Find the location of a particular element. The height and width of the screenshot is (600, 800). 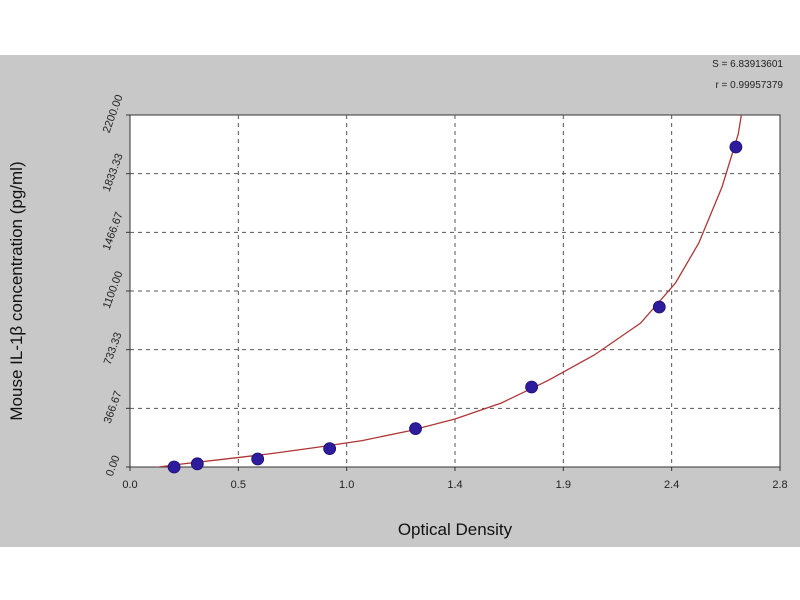

x-tick-label: 1.9 is located at coordinates (563, 485).